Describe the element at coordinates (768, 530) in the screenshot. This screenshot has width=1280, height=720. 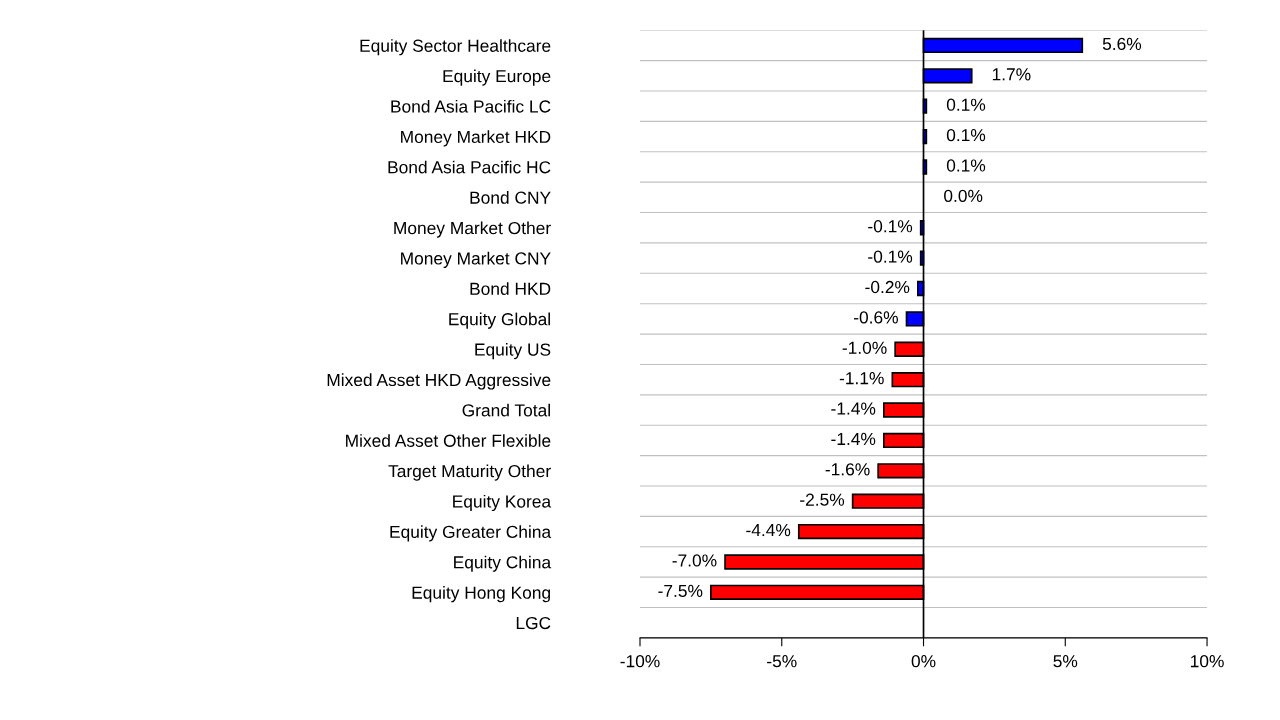
I see `data-label: -4.4%` at that location.